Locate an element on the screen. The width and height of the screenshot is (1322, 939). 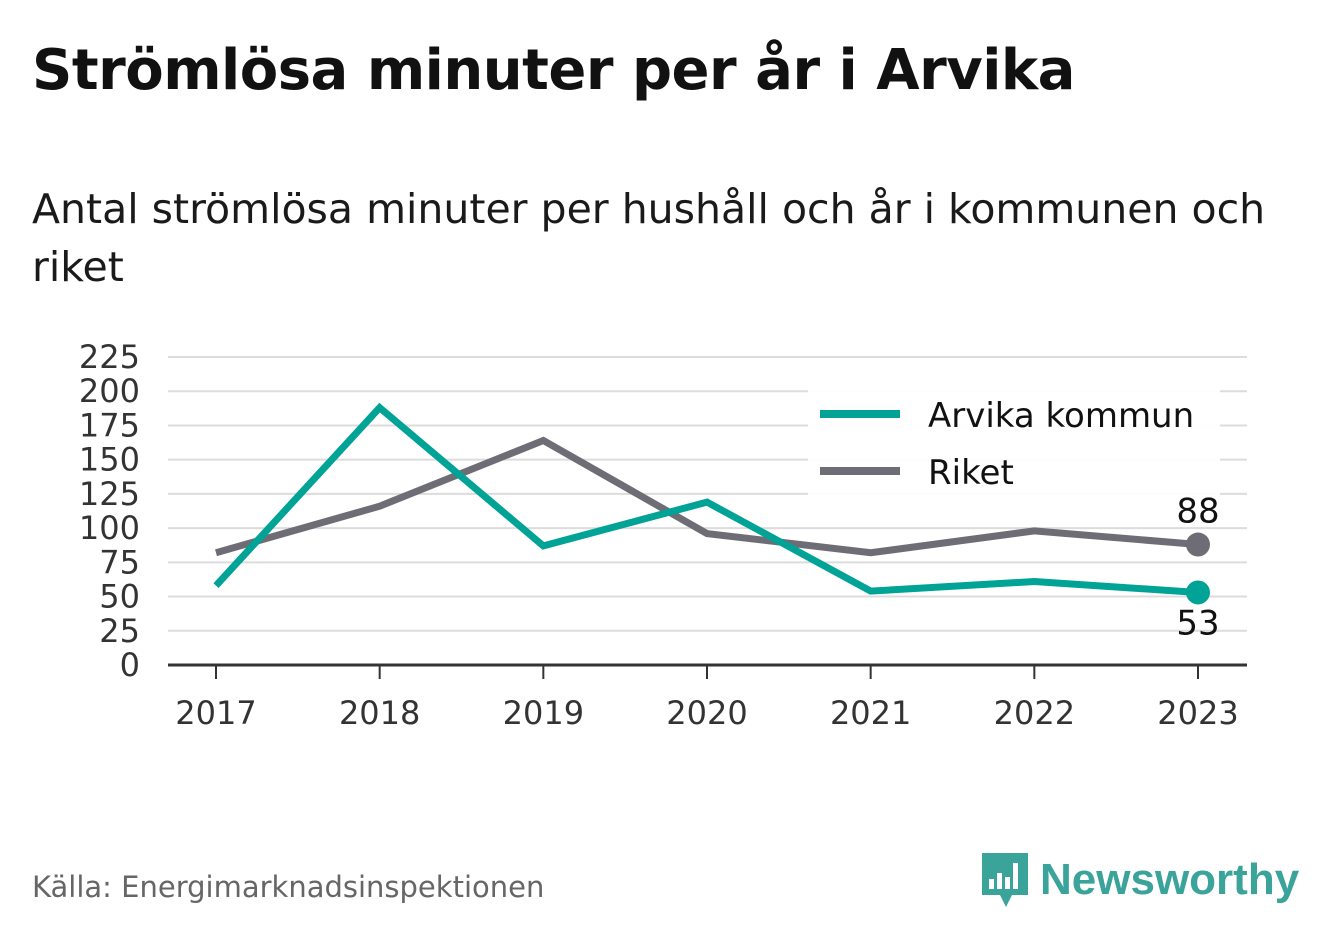
y-tick-label: 100 is located at coordinates (109, 528).